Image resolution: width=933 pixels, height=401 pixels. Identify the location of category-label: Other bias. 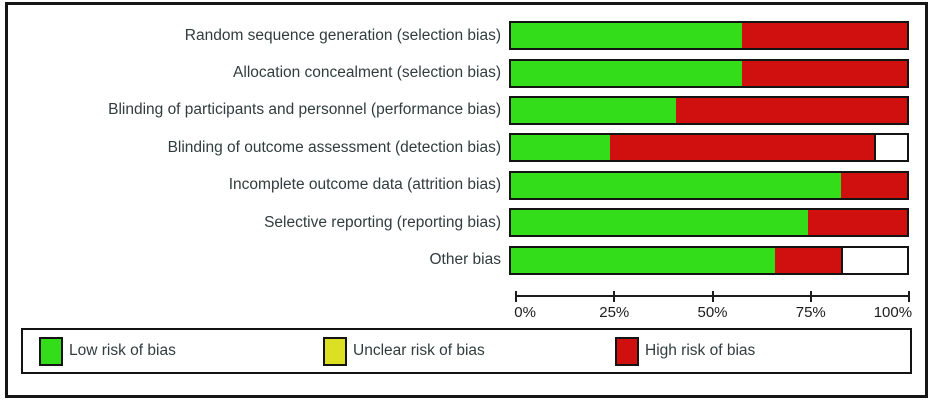
(465, 260).